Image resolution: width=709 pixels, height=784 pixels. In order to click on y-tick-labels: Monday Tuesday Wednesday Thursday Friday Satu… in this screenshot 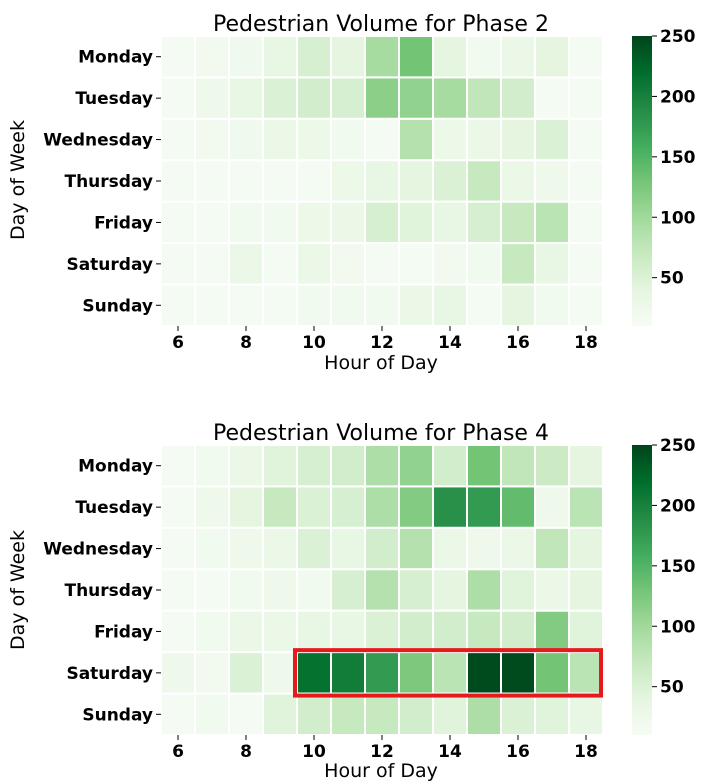, I will do `click(102, 591)`.